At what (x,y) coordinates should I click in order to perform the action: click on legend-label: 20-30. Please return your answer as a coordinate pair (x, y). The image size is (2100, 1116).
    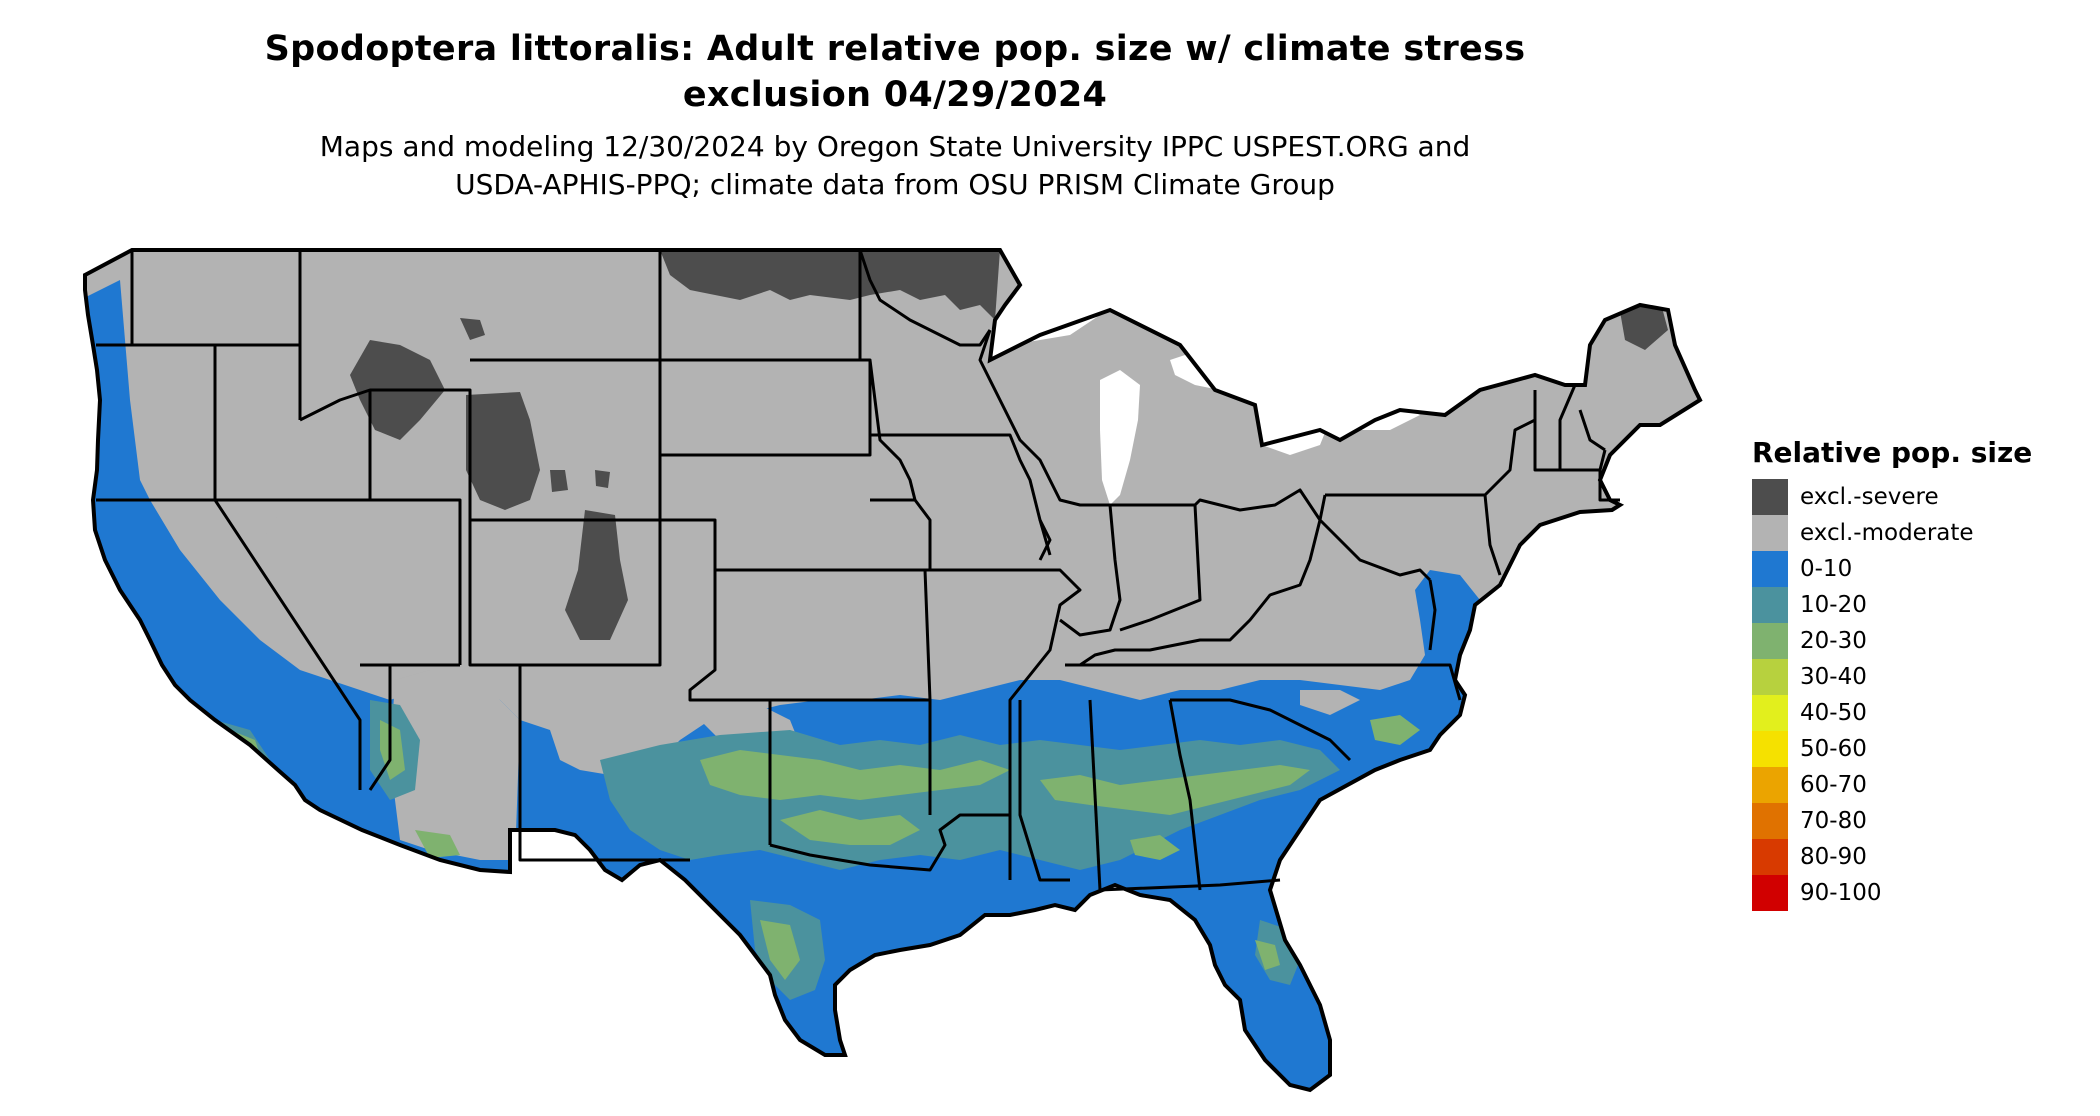
    Looking at the image, I should click on (1833, 641).